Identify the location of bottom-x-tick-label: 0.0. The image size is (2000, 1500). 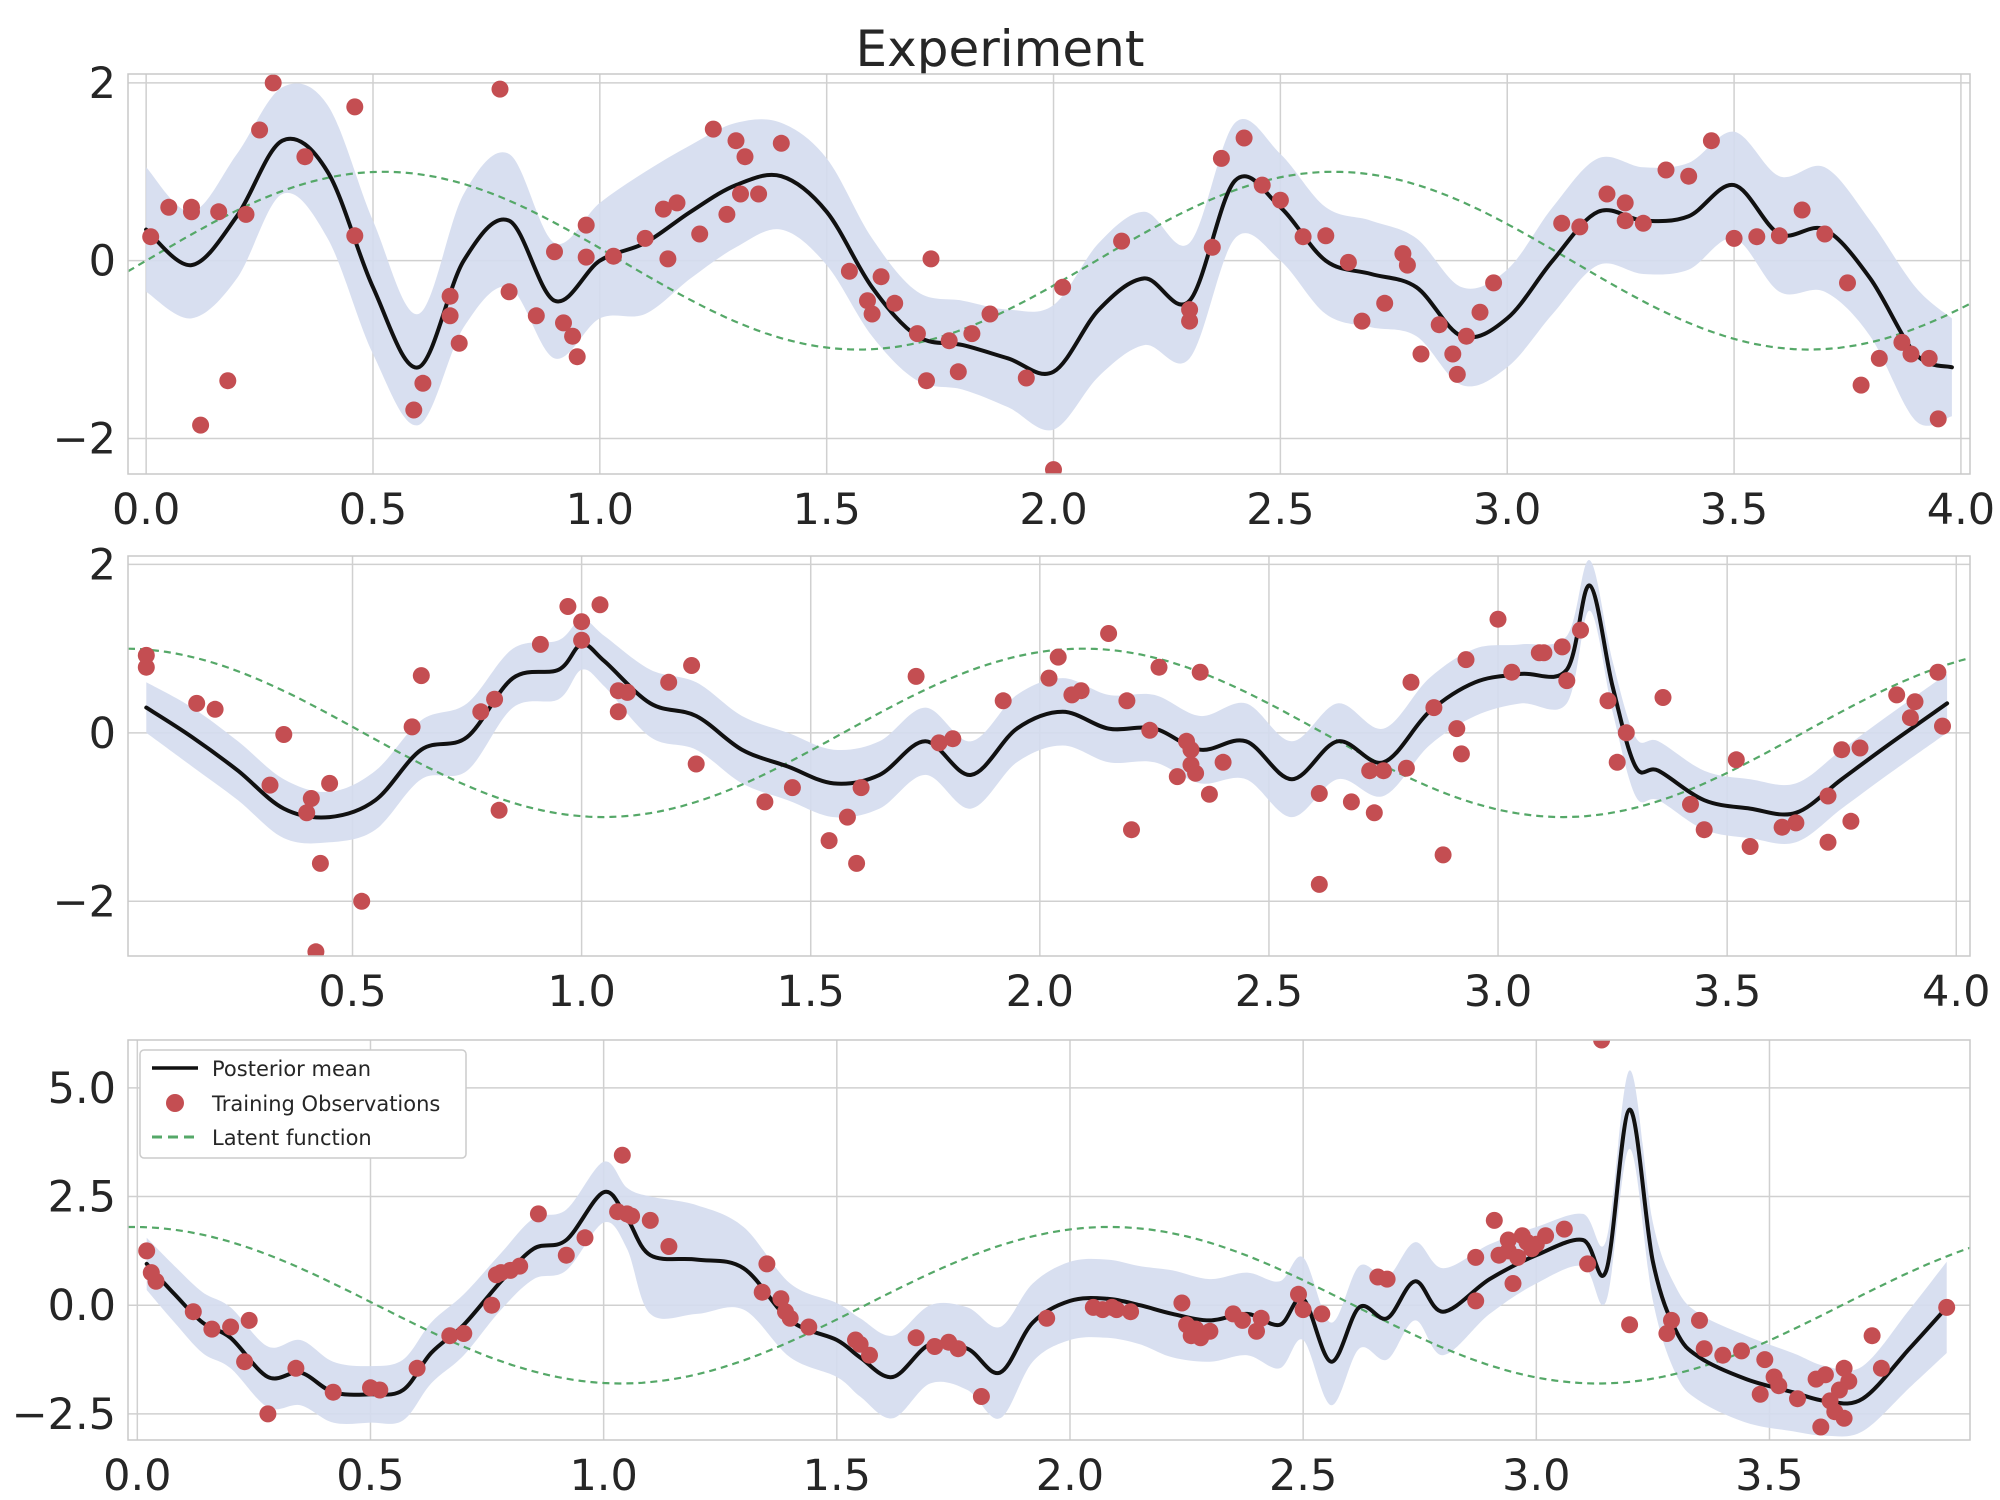
(137, 1475).